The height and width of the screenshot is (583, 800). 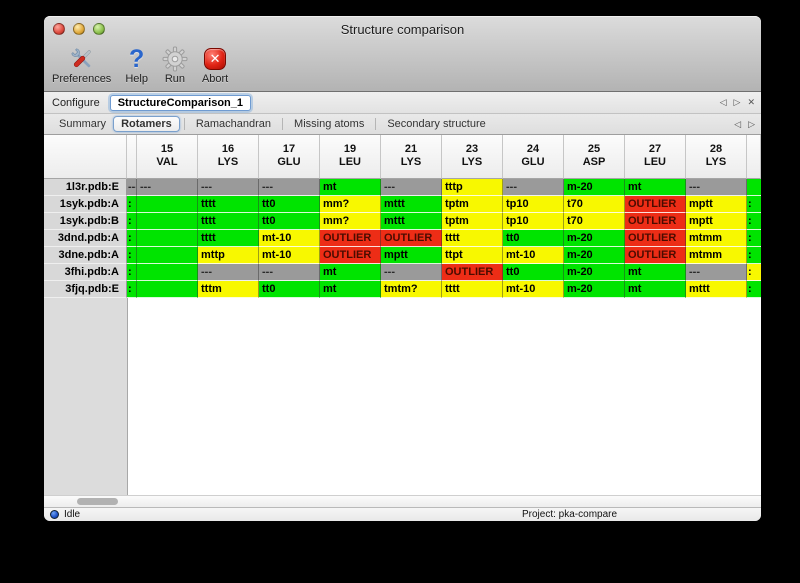 What do you see at coordinates (85, 221) in the screenshot?
I see `row-label: 1syk.pdb:B` at bounding box center [85, 221].